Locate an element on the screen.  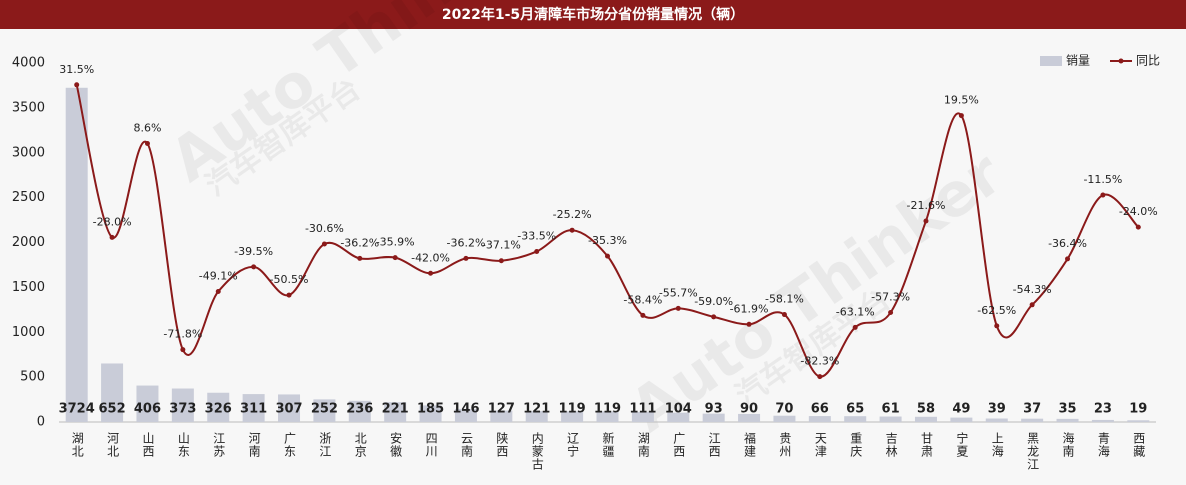
x-tick-label: 福建 is located at coordinates (750, 444).